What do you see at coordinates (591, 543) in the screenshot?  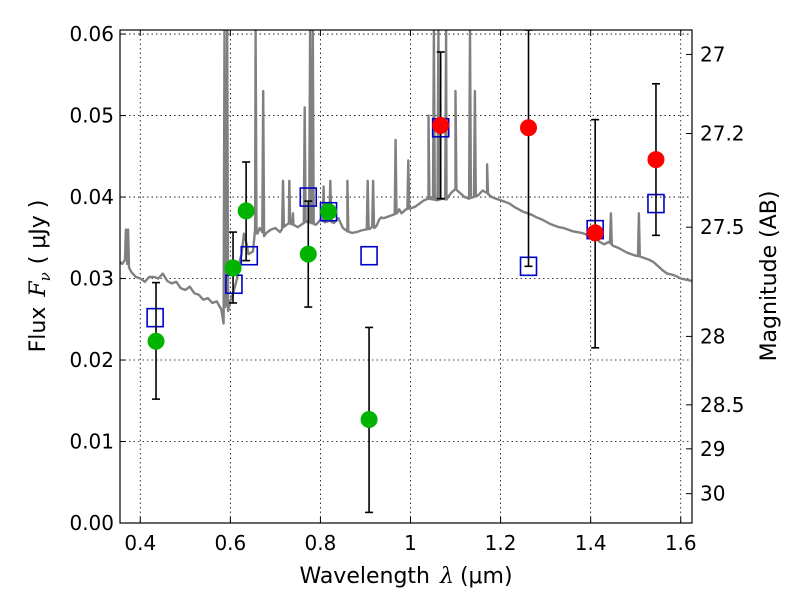 I see `x-tick-label: 1.4` at bounding box center [591, 543].